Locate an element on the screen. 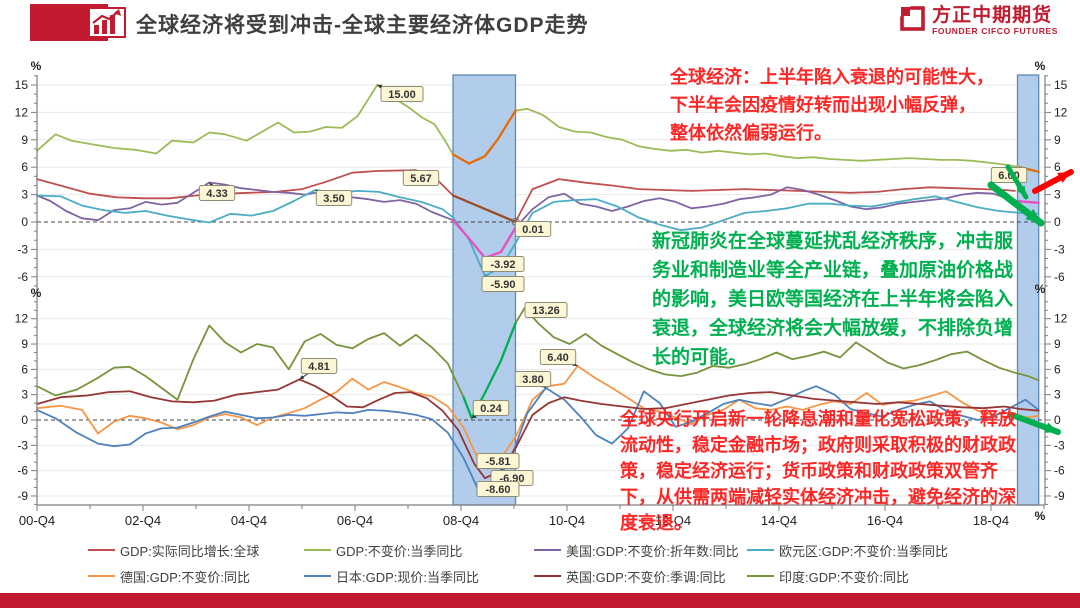 The width and height of the screenshot is (1080, 613). brand-name-en: FOUNDER CIFCO FUTURES is located at coordinates (995, 31).